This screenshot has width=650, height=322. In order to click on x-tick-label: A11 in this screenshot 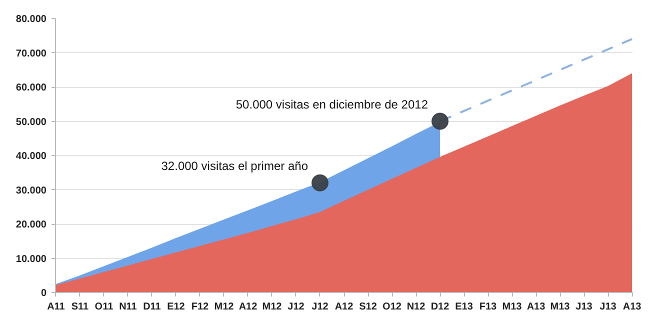, I will do `click(56, 307)`.